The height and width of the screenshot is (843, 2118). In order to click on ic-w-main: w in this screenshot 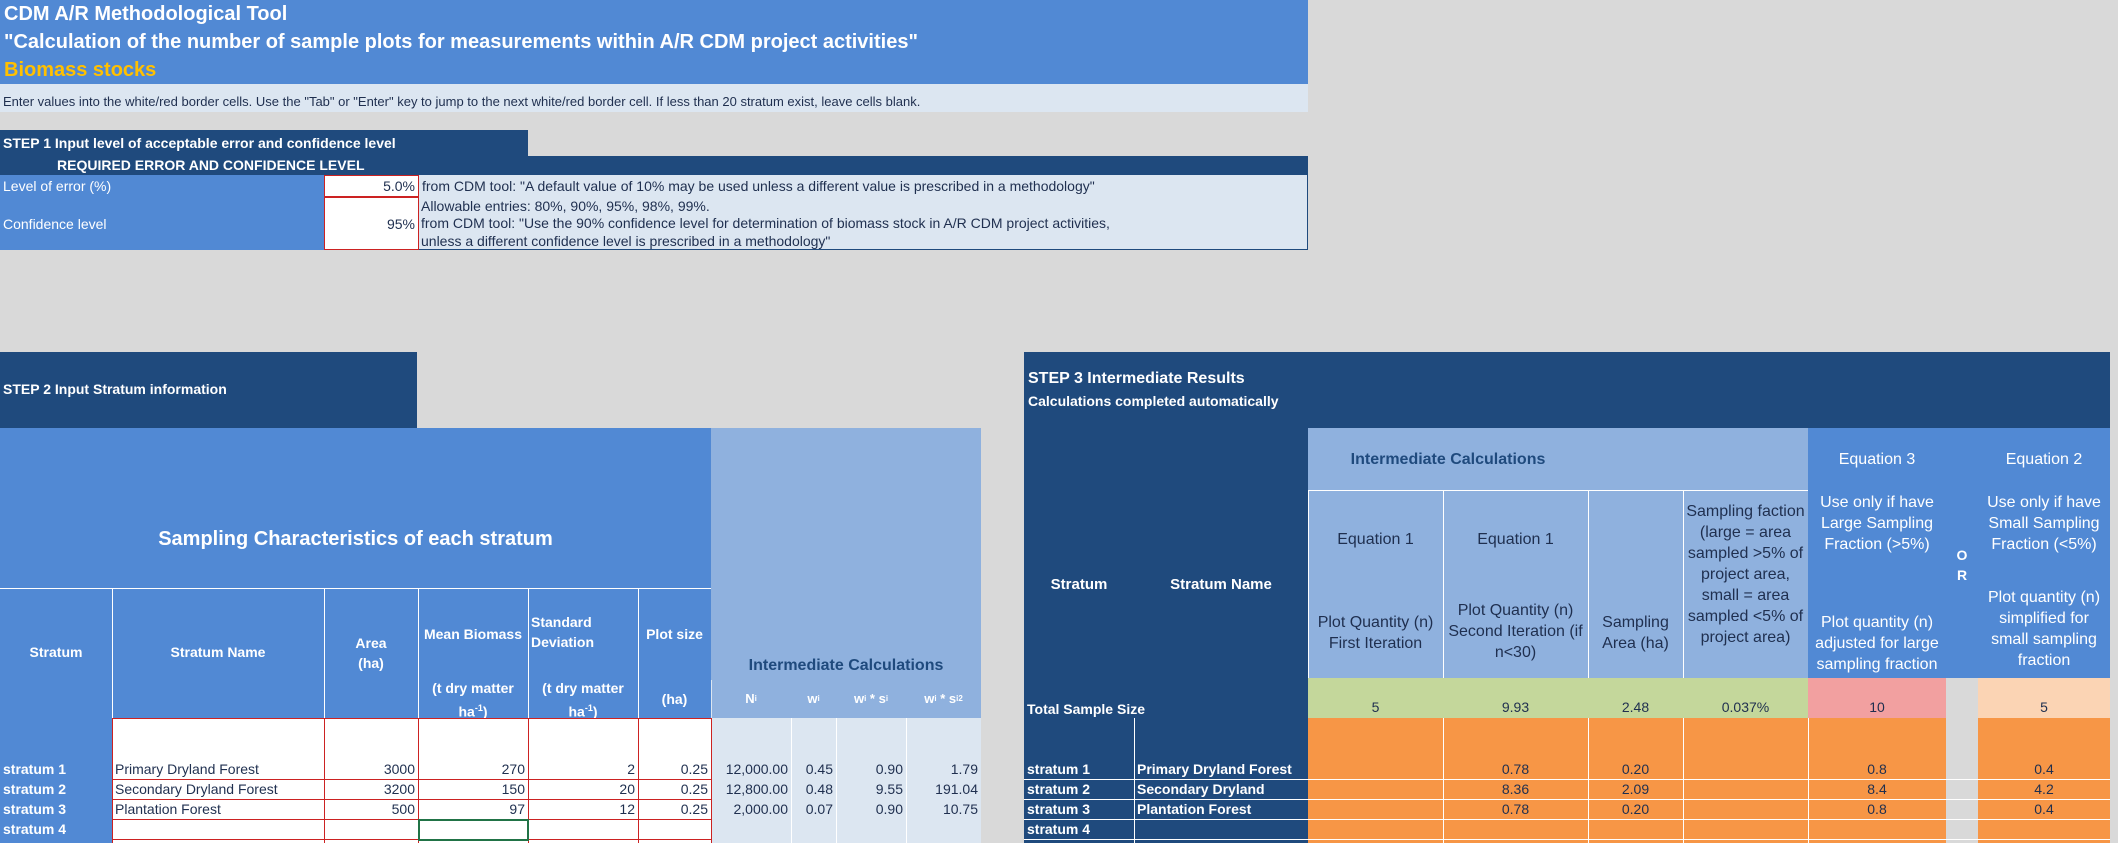, I will do `click(812, 698)`.